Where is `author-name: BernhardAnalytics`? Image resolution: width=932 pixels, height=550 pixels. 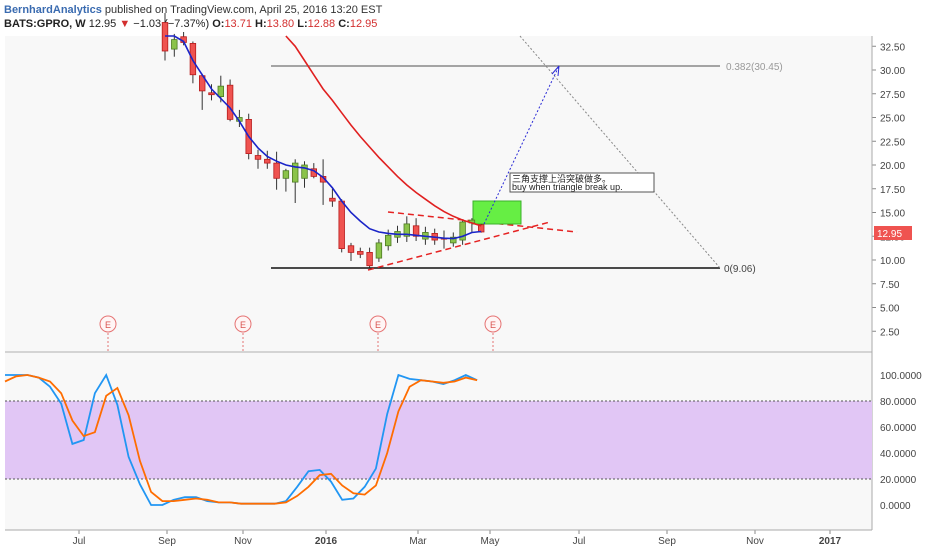 author-name: BernhardAnalytics is located at coordinates (53, 10).